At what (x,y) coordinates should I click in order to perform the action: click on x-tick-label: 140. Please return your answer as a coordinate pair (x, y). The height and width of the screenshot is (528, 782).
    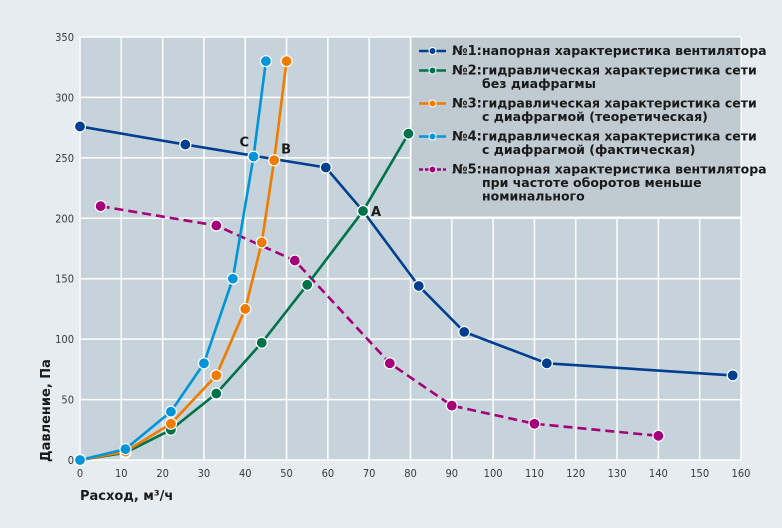
    Looking at the image, I should click on (658, 473).